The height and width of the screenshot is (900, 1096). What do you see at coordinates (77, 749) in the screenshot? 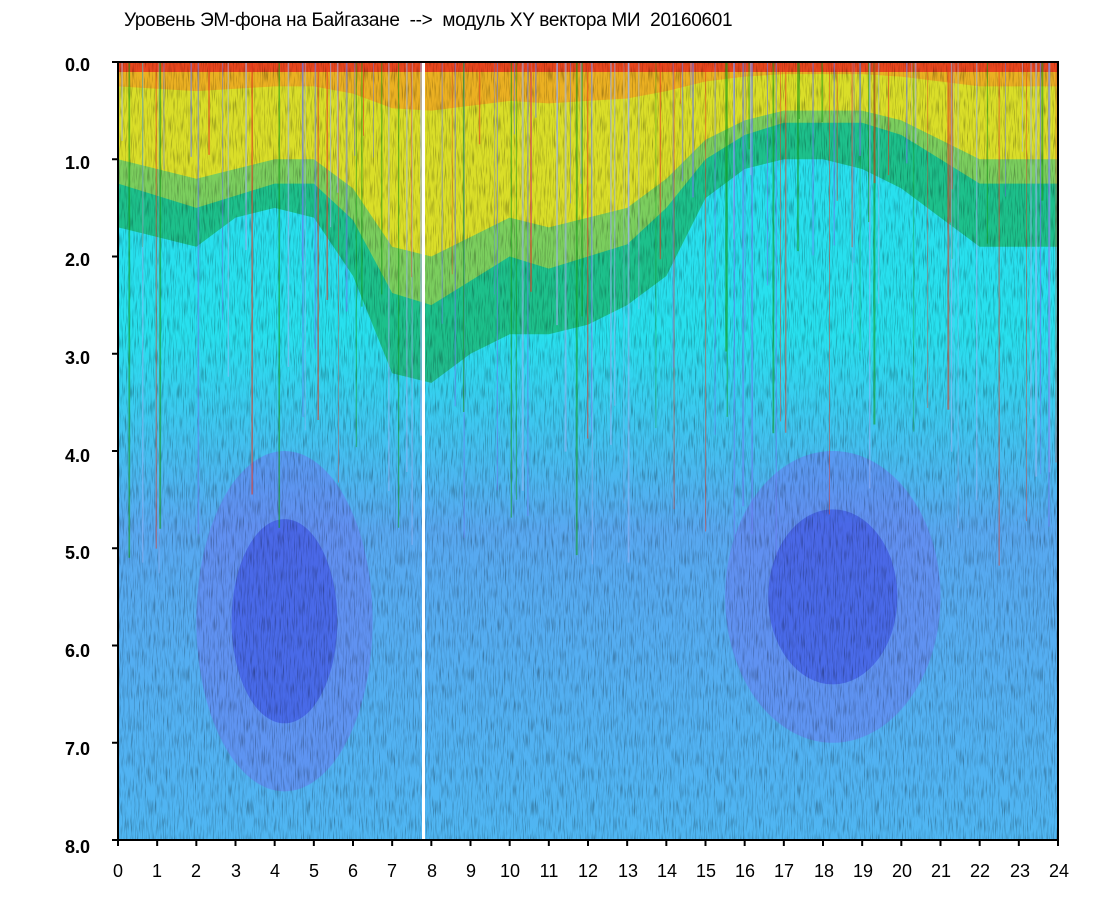
I see `y-tick-label: 7.0` at bounding box center [77, 749].